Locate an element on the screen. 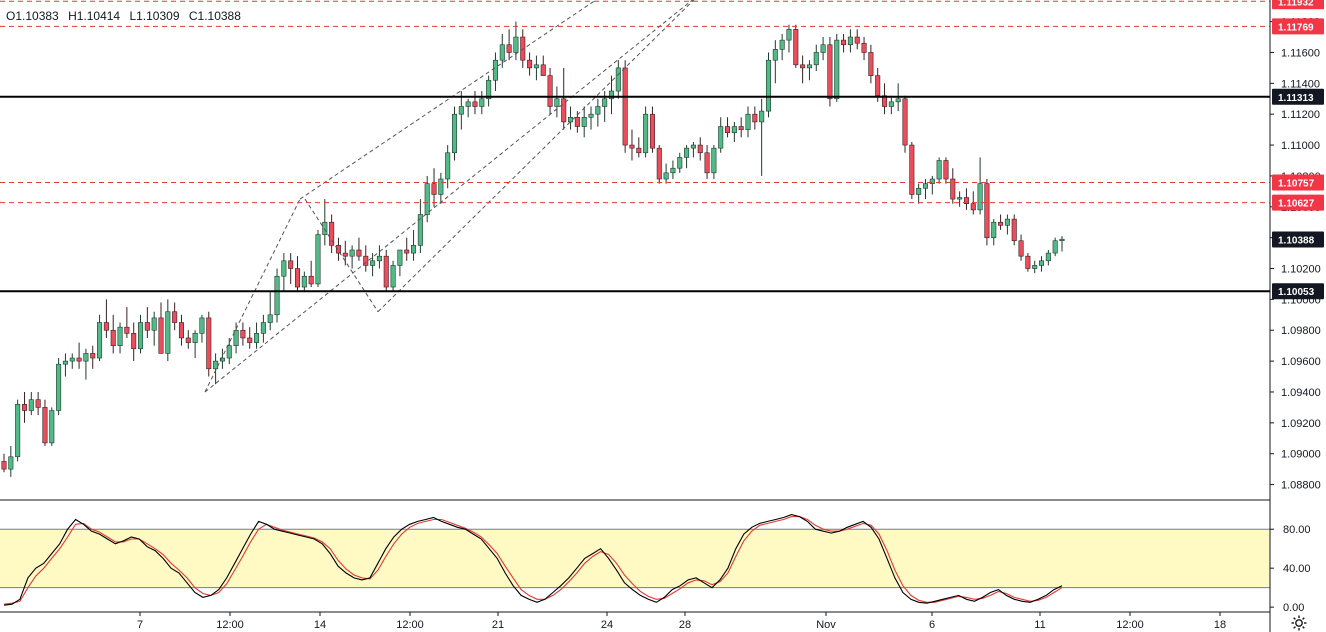  time-tick-label: Nov is located at coordinates (826, 625).